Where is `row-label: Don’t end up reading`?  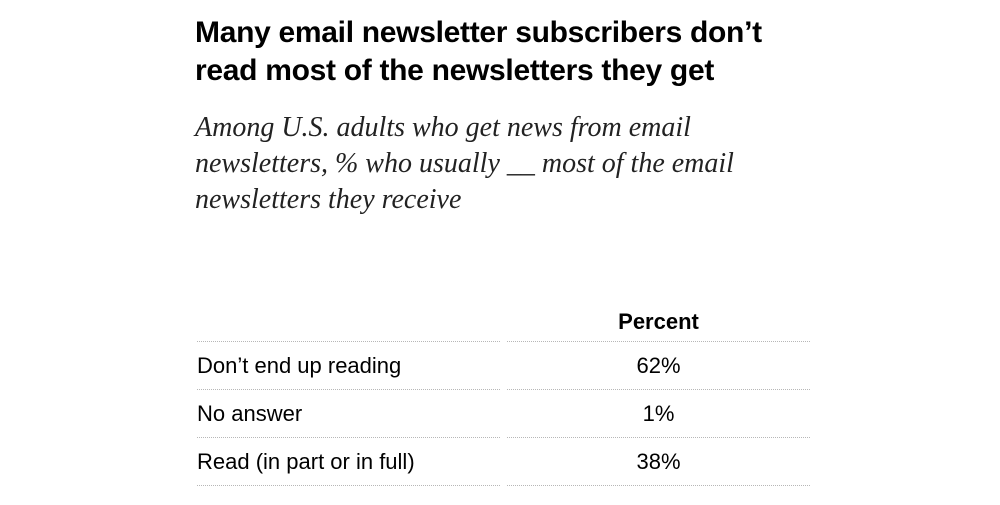
row-label: Don’t end up reading is located at coordinates (348, 366).